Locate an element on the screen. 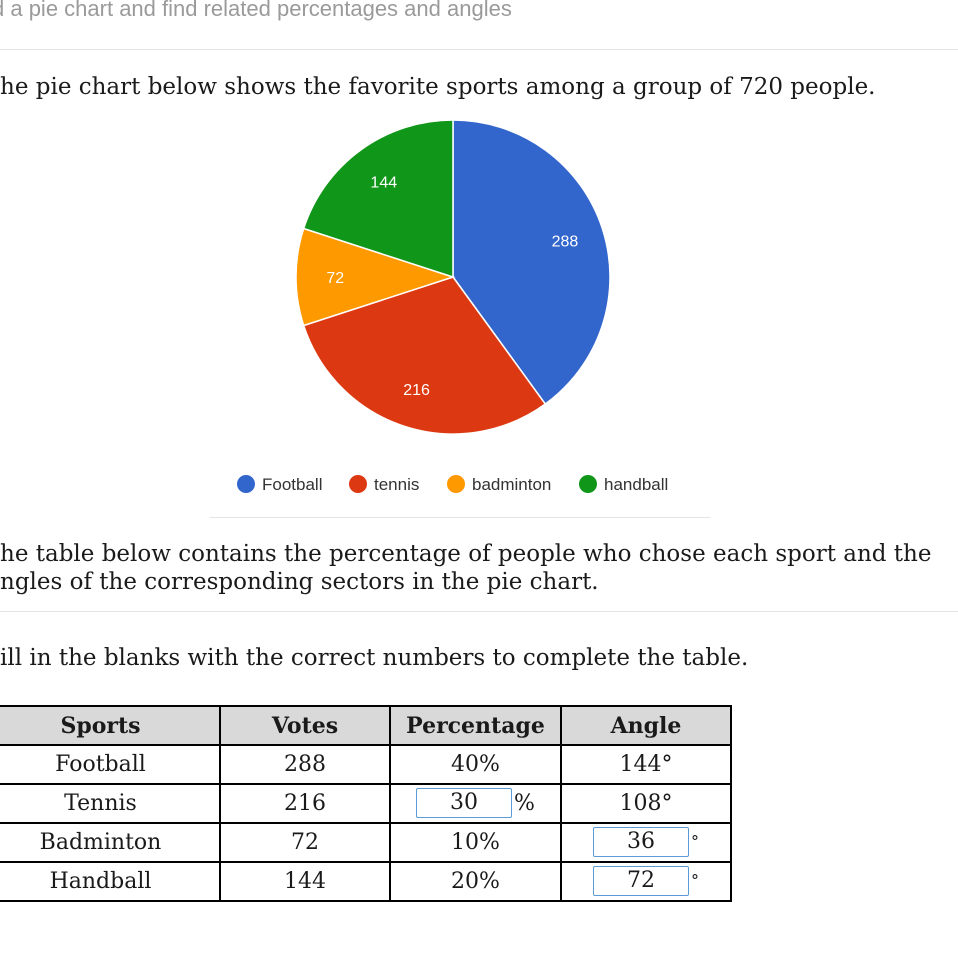 This screenshot has width=958, height=969. cell-angle: 72 ° is located at coordinates (646, 881).